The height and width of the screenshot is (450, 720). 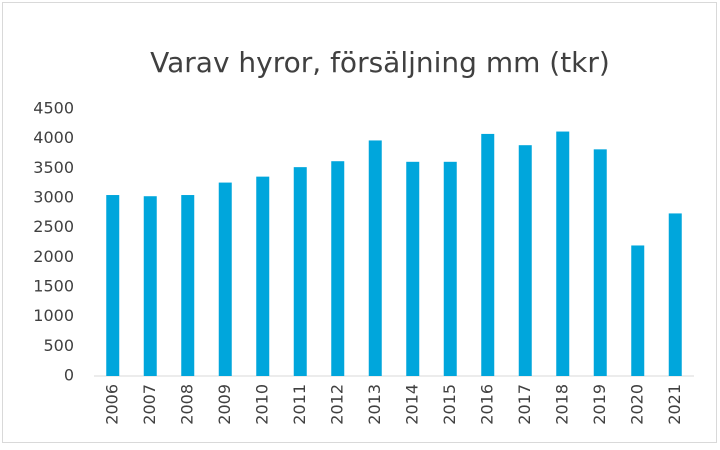 What do you see at coordinates (524, 404) in the screenshot?
I see `x-tick-label: 2017` at bounding box center [524, 404].